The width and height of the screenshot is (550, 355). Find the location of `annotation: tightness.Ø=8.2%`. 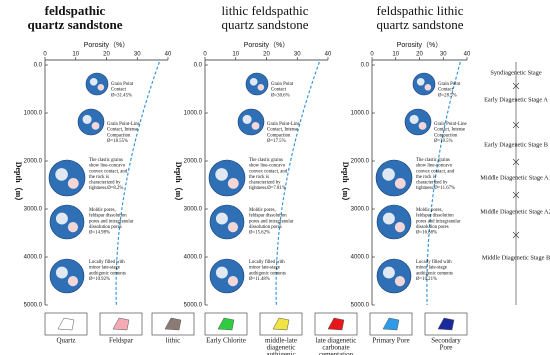

annotation: tightness.Ø=8.2% is located at coordinates (106, 188).